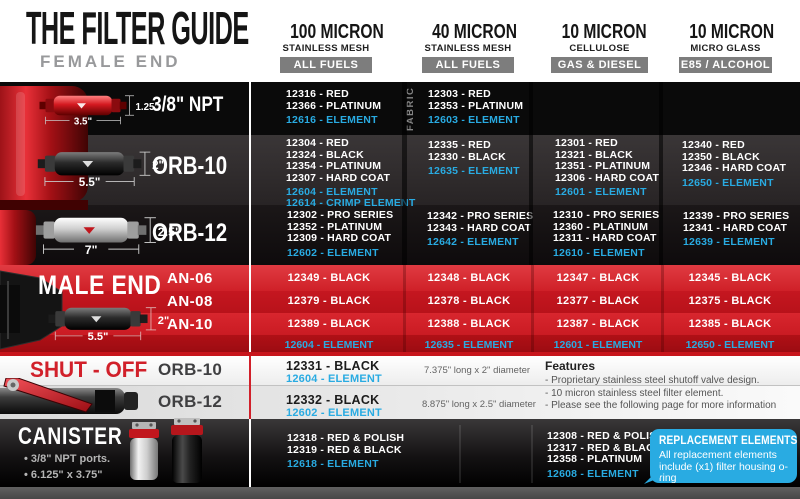  I want to click on element-list: 12618 - ELEMENT, so click(345, 464).